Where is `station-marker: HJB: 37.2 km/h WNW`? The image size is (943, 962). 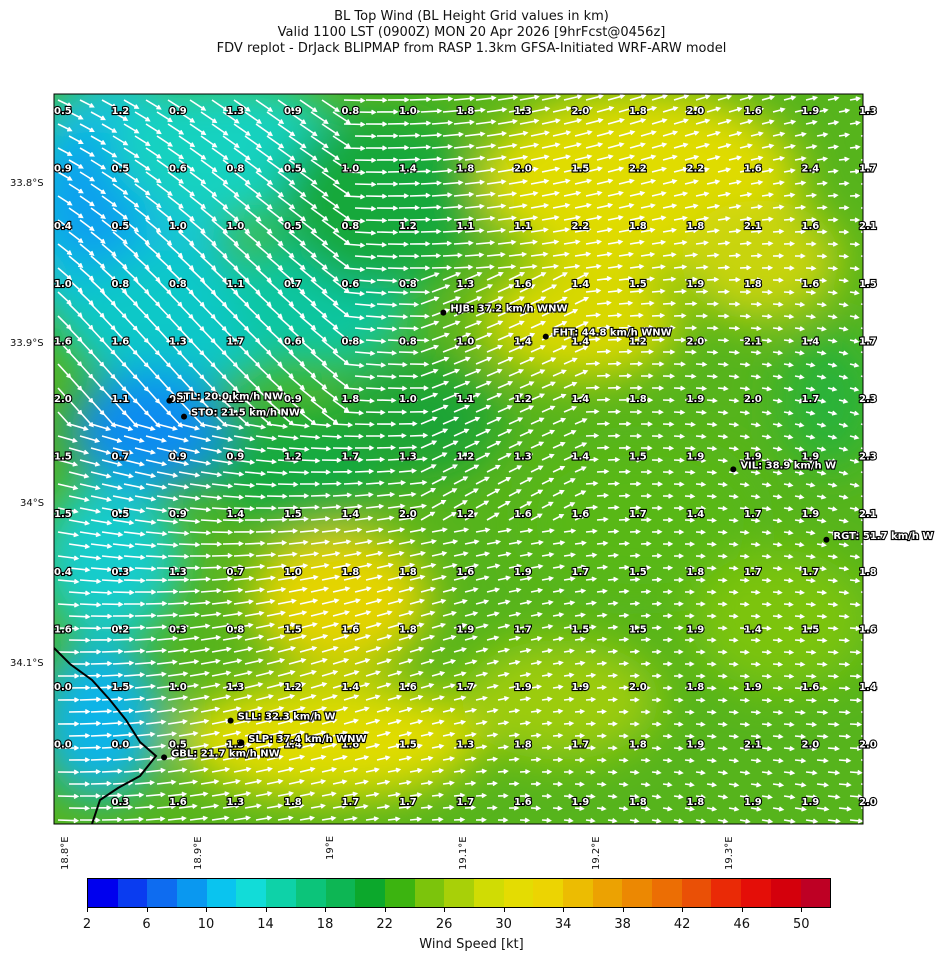 station-marker: HJB: 37.2 km/h WNW is located at coordinates (504, 309).